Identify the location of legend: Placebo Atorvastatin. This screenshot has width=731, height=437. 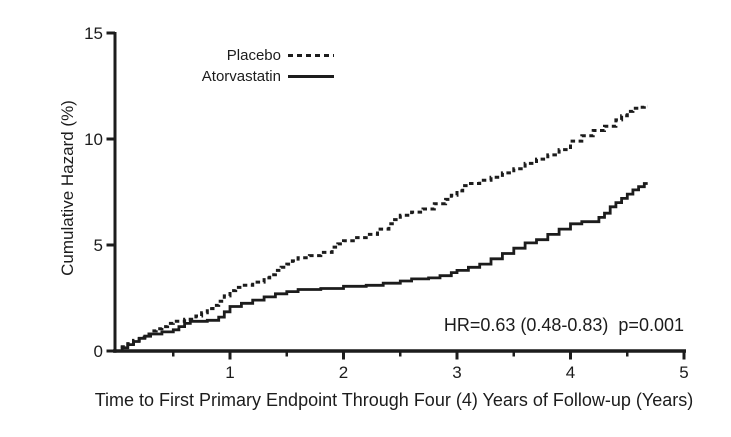
(259, 66).